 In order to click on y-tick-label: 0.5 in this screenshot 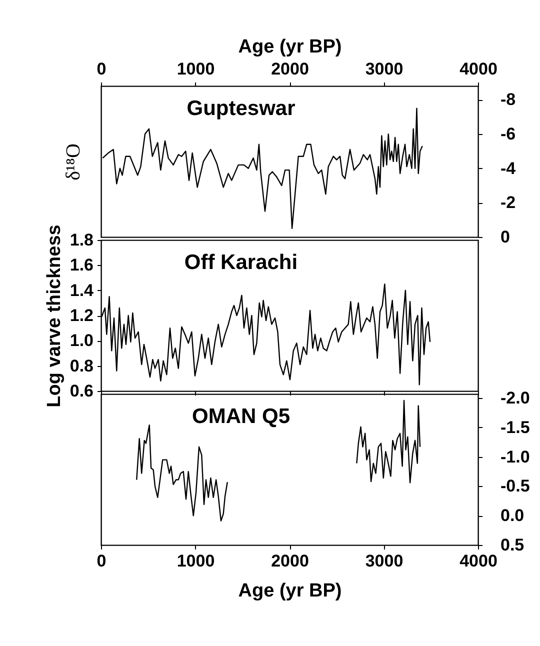, I will do `click(512, 545)`.